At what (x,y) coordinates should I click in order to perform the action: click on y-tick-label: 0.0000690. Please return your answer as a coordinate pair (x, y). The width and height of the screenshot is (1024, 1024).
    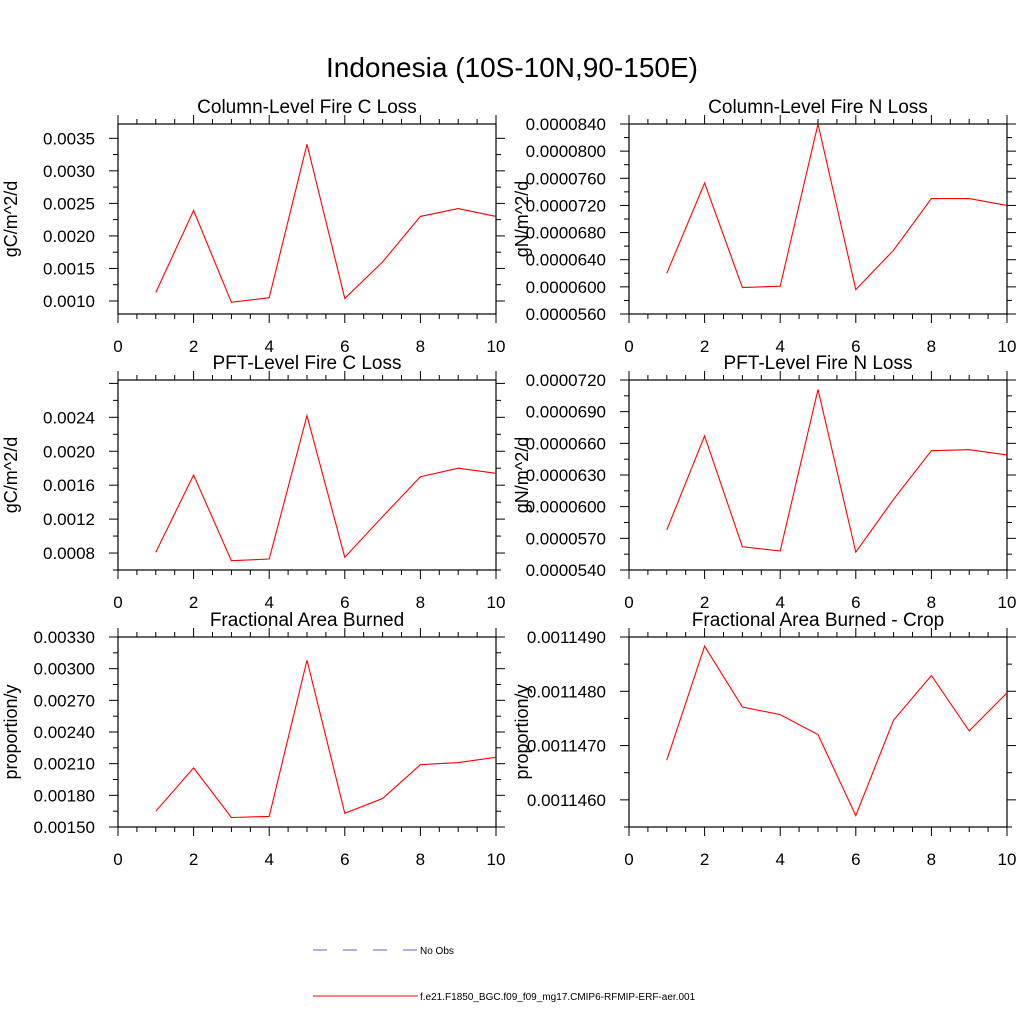
    Looking at the image, I should click on (566, 412).